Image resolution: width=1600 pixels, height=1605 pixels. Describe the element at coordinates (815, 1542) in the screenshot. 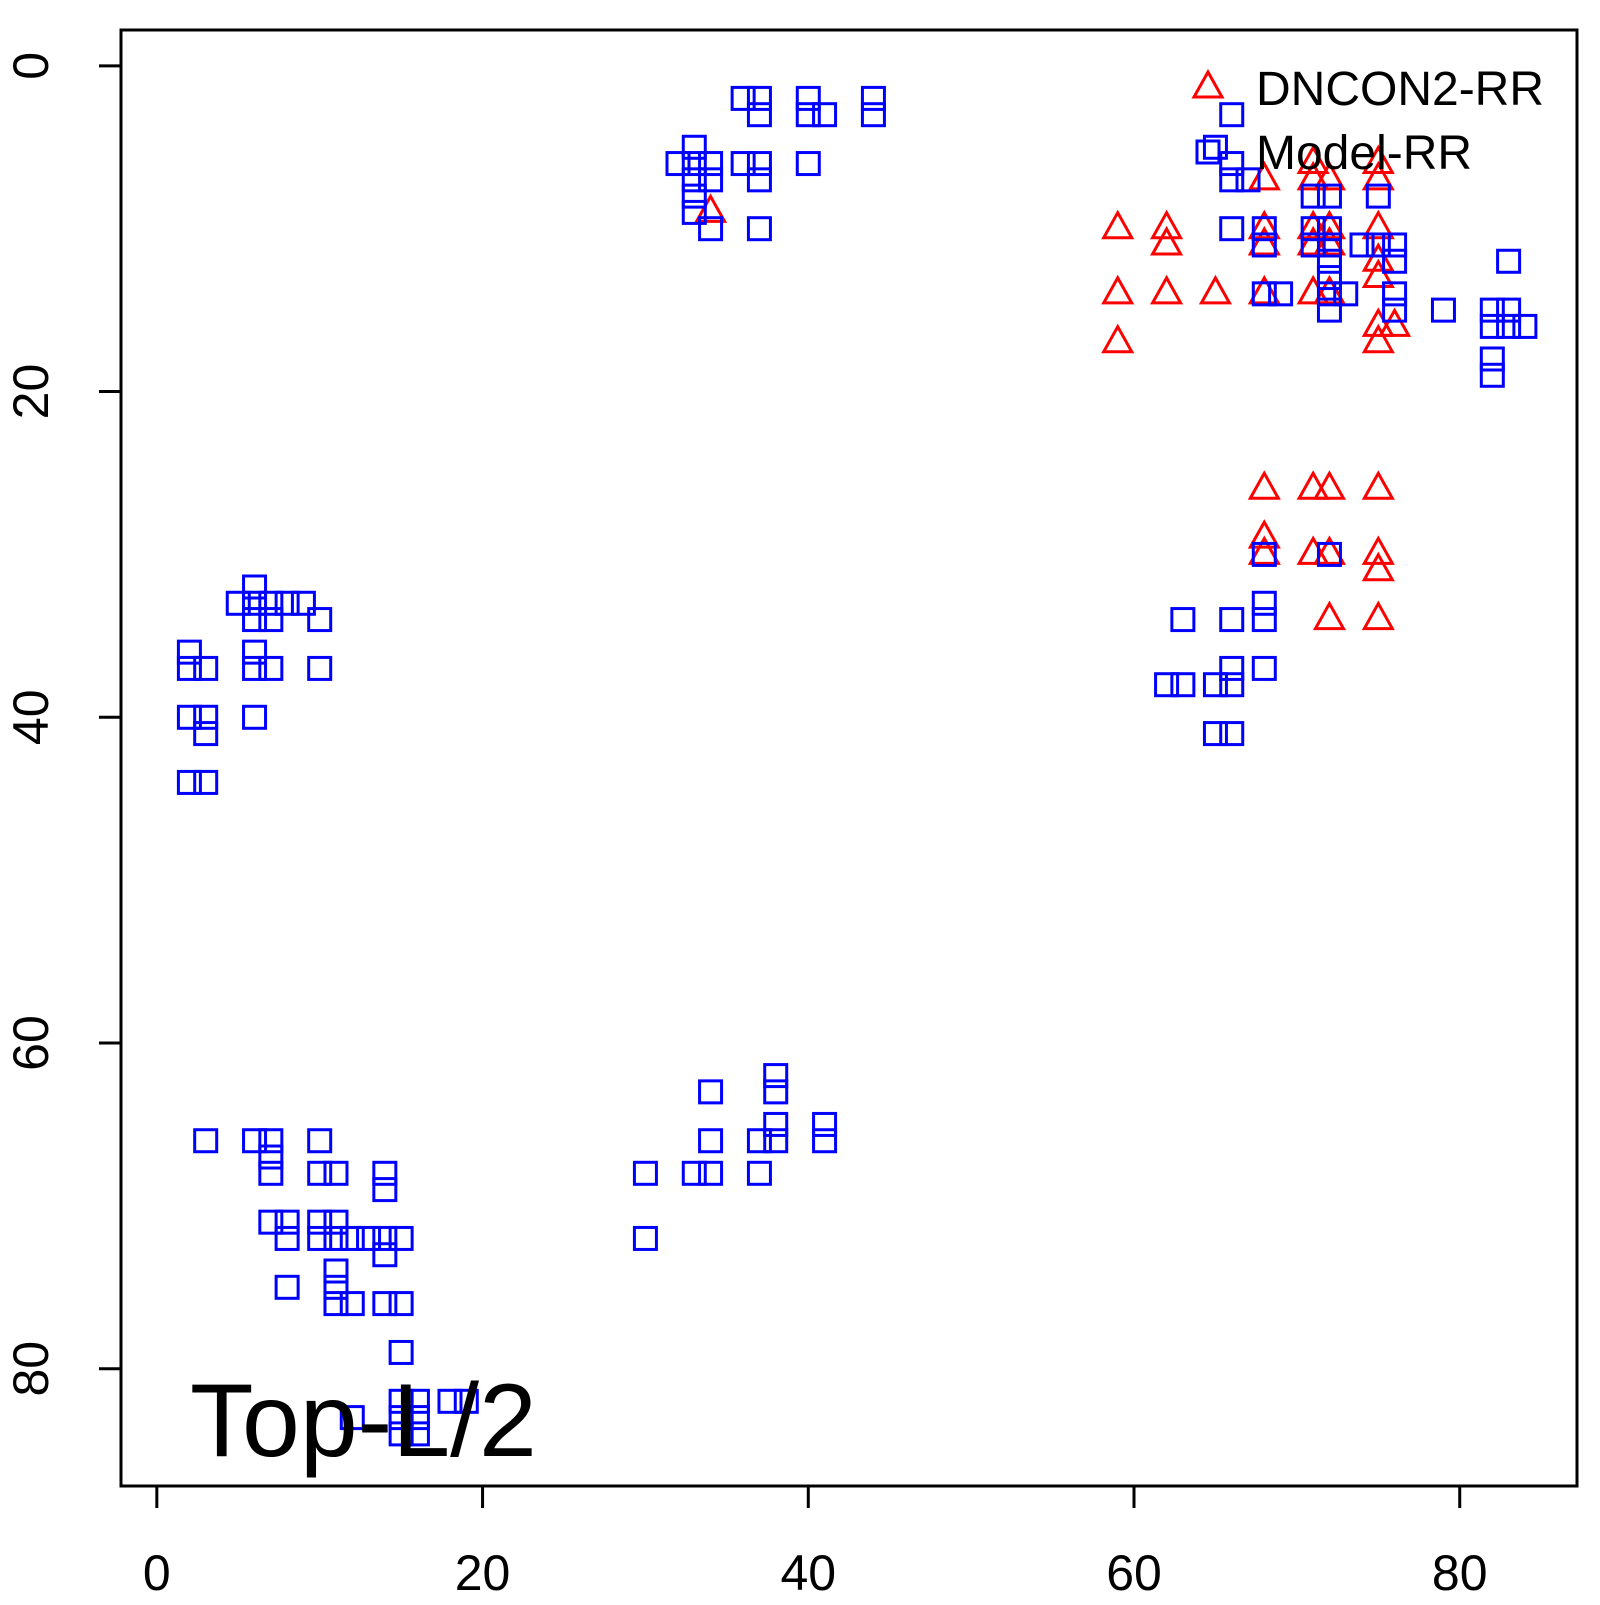

I see `x-axis: 0 20 40 60 80` at that location.